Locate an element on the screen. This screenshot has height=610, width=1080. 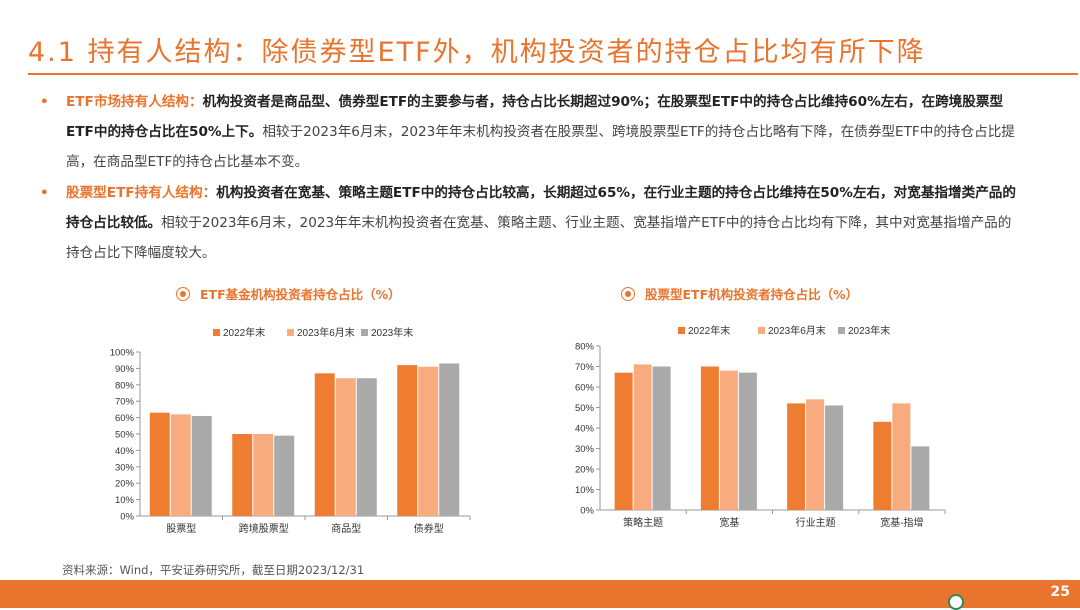
chart-2-title-text: 股票型ETF机构投资者持仓占比（%） is located at coordinates (752, 294).